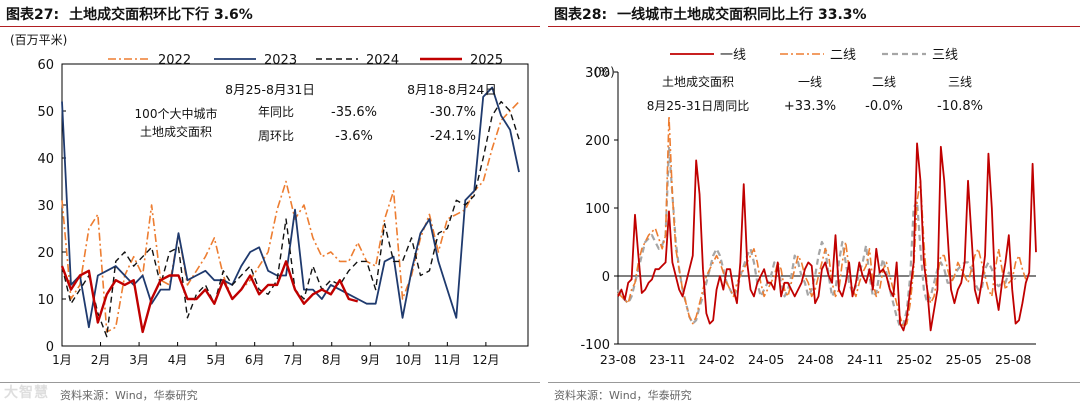 The width and height of the screenshot is (1080, 416). I want to click on left-y-tick-label: 10, so click(45, 300).